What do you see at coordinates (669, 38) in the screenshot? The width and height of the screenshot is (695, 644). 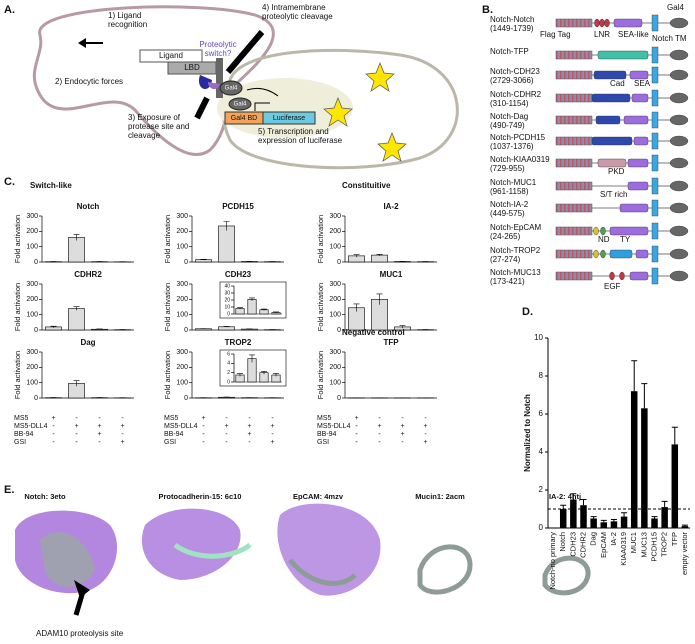 I see `domain-label: Notch TM` at bounding box center [669, 38].